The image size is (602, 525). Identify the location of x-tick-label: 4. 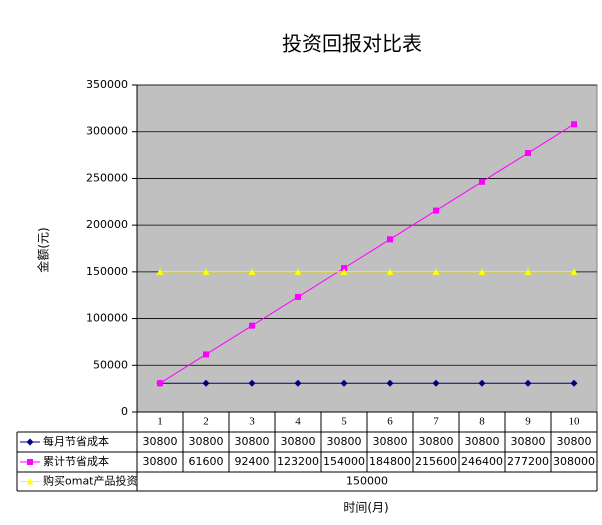
(298, 422).